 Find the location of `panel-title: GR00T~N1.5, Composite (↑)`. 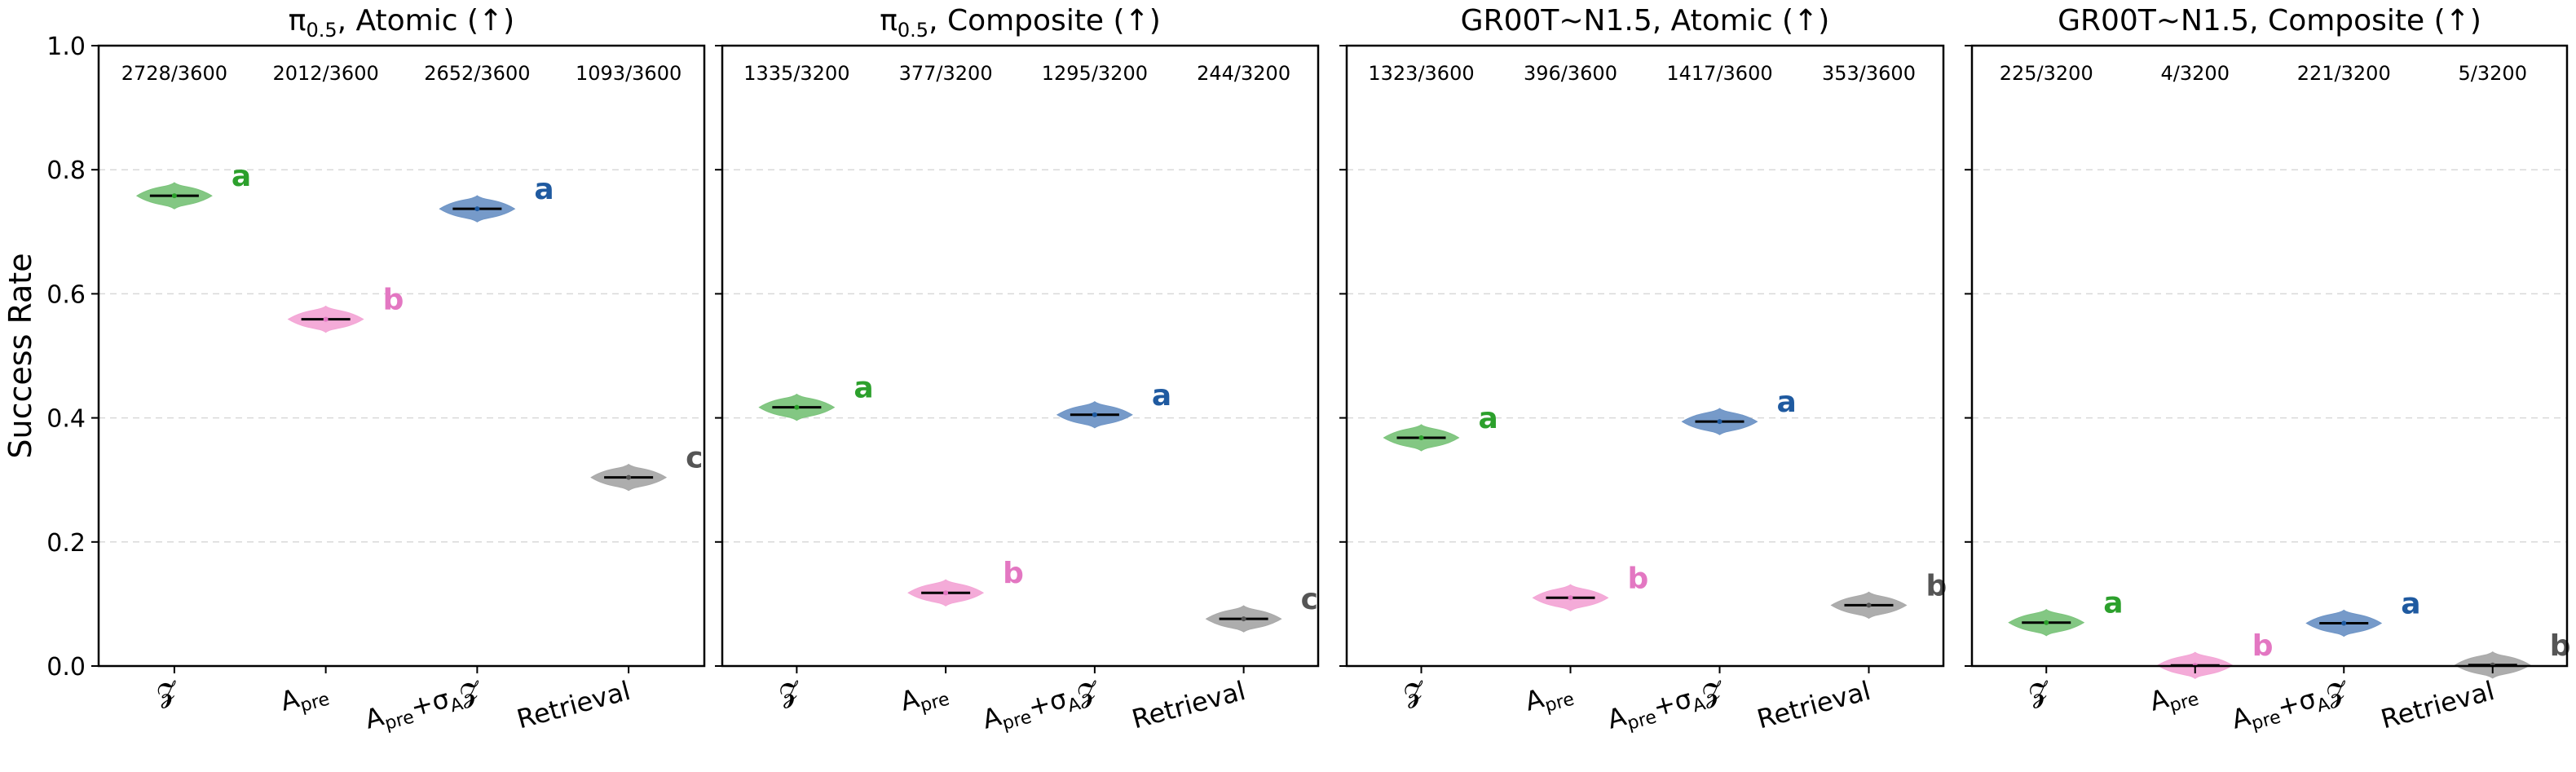

panel-title: GR00T~N1.5, Composite (↑) is located at coordinates (2269, 20).